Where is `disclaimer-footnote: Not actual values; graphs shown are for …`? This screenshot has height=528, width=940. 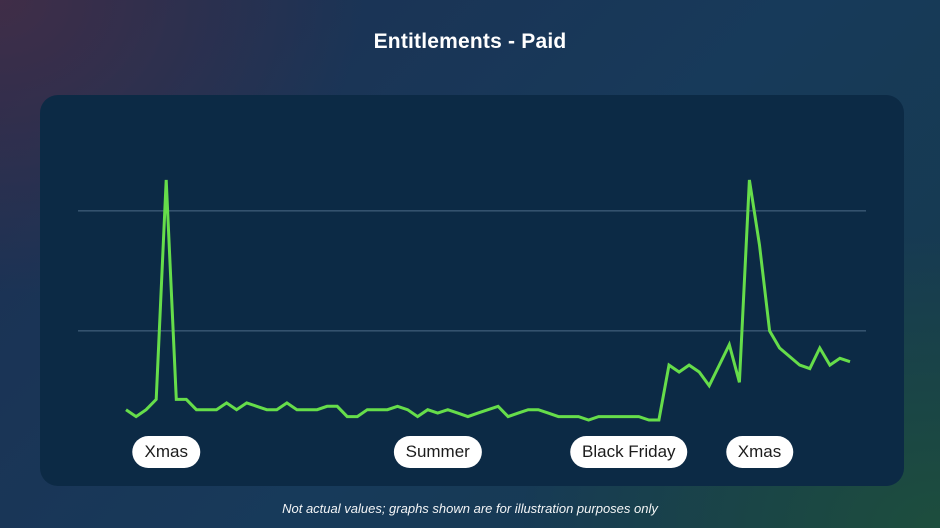
disclaimer-footnote: Not actual values; graphs shown are for … is located at coordinates (470, 508).